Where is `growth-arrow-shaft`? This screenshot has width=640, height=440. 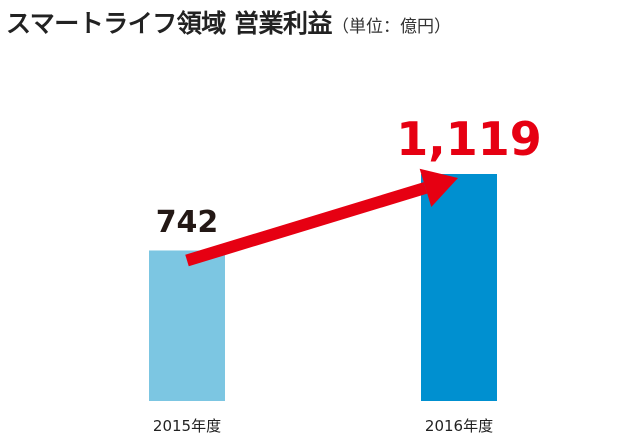
growth-arrow-shaft is located at coordinates (306, 224).